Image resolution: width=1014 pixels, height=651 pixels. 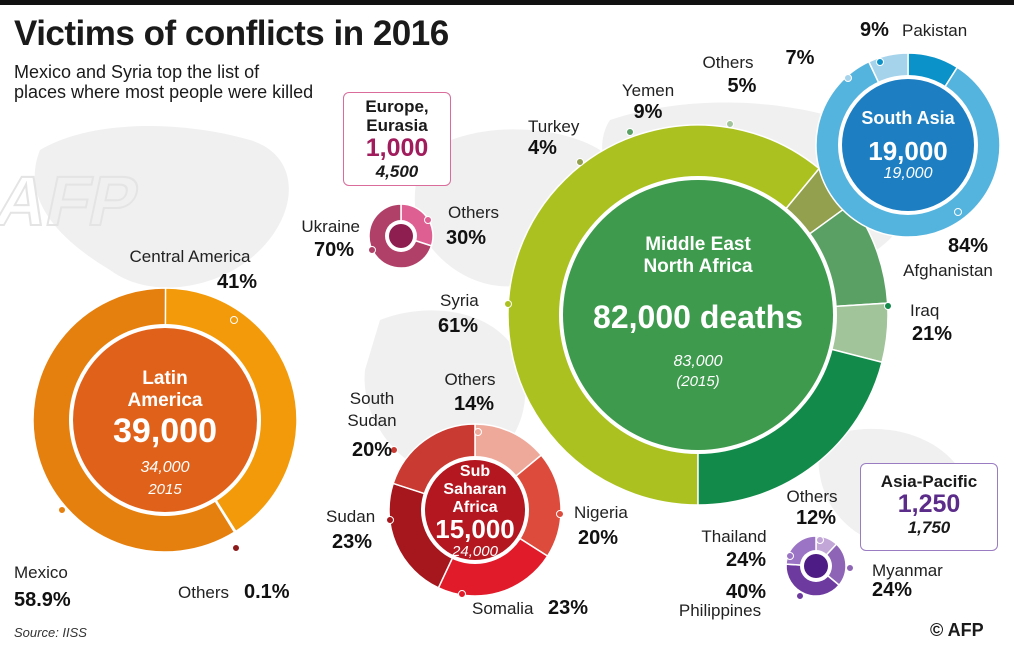 What do you see at coordinates (929, 527) in the screenshot?
I see `asia-pacific-previous: 1,750` at bounding box center [929, 527].